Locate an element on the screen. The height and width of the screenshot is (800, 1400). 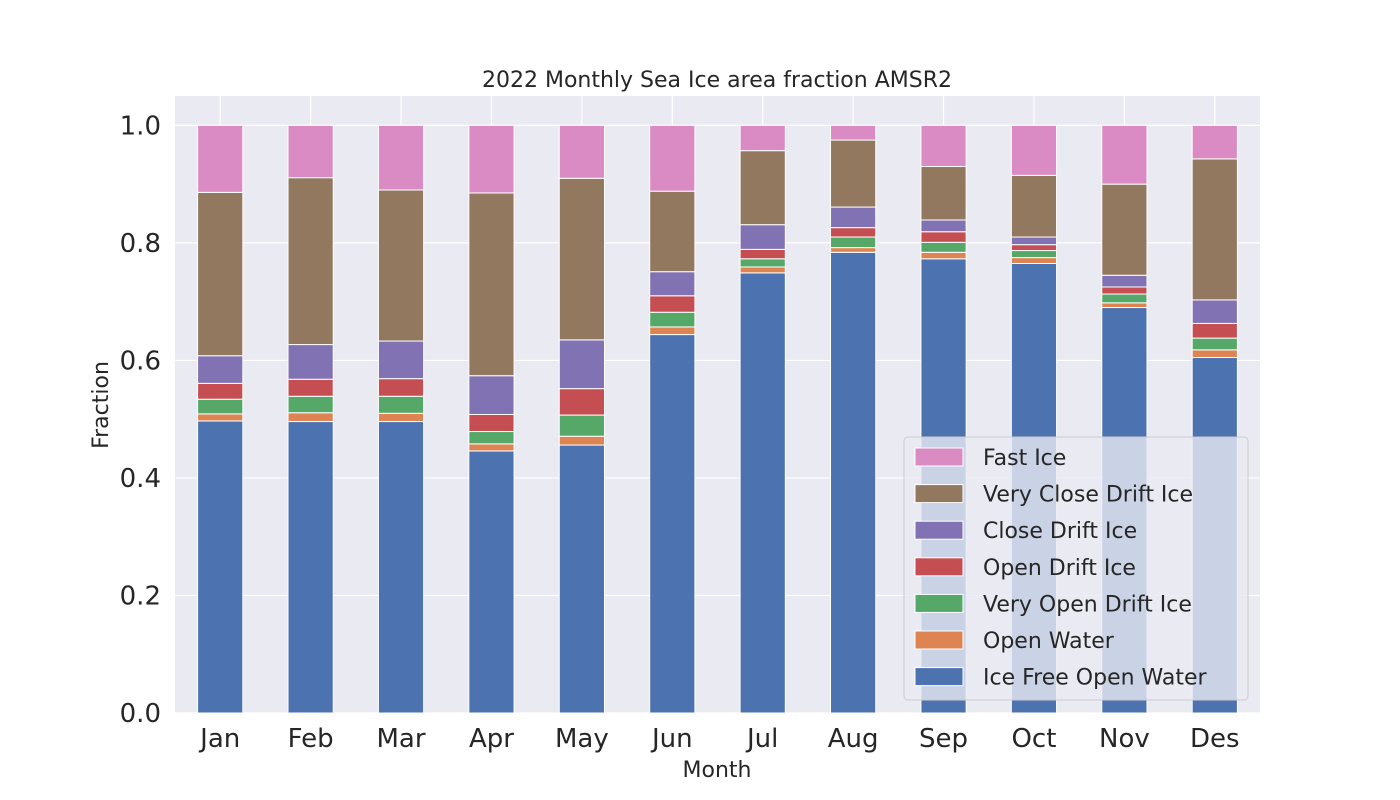
y-tick-label: 0.4 is located at coordinates (140, 479).